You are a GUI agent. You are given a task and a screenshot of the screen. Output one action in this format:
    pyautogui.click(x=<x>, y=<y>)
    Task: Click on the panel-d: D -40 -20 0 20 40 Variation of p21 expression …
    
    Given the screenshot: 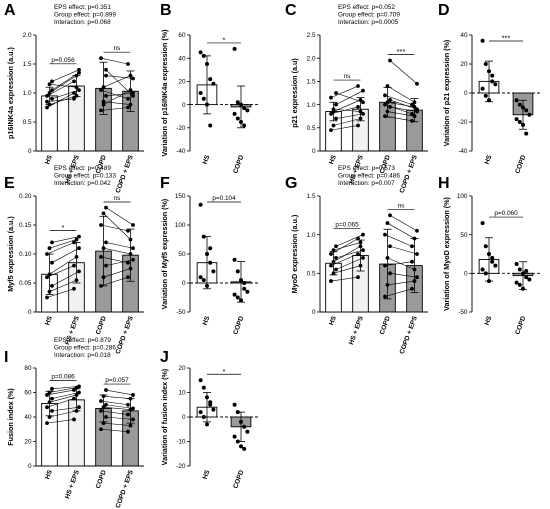 What is the action you would take?
    pyautogui.click(x=489, y=88)
    